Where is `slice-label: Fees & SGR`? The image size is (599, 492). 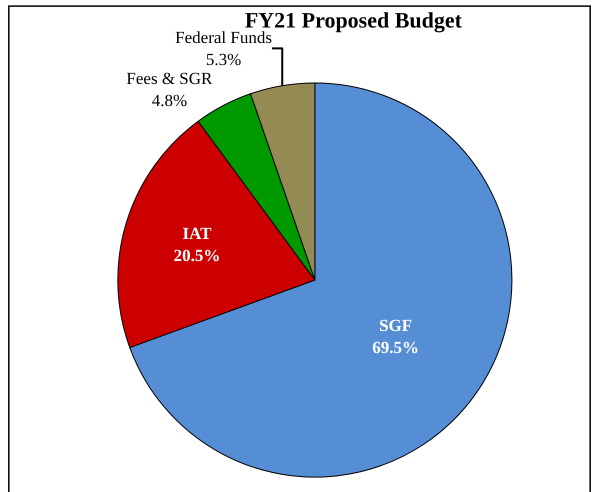
slice-label: Fees & SGR is located at coordinates (170, 78).